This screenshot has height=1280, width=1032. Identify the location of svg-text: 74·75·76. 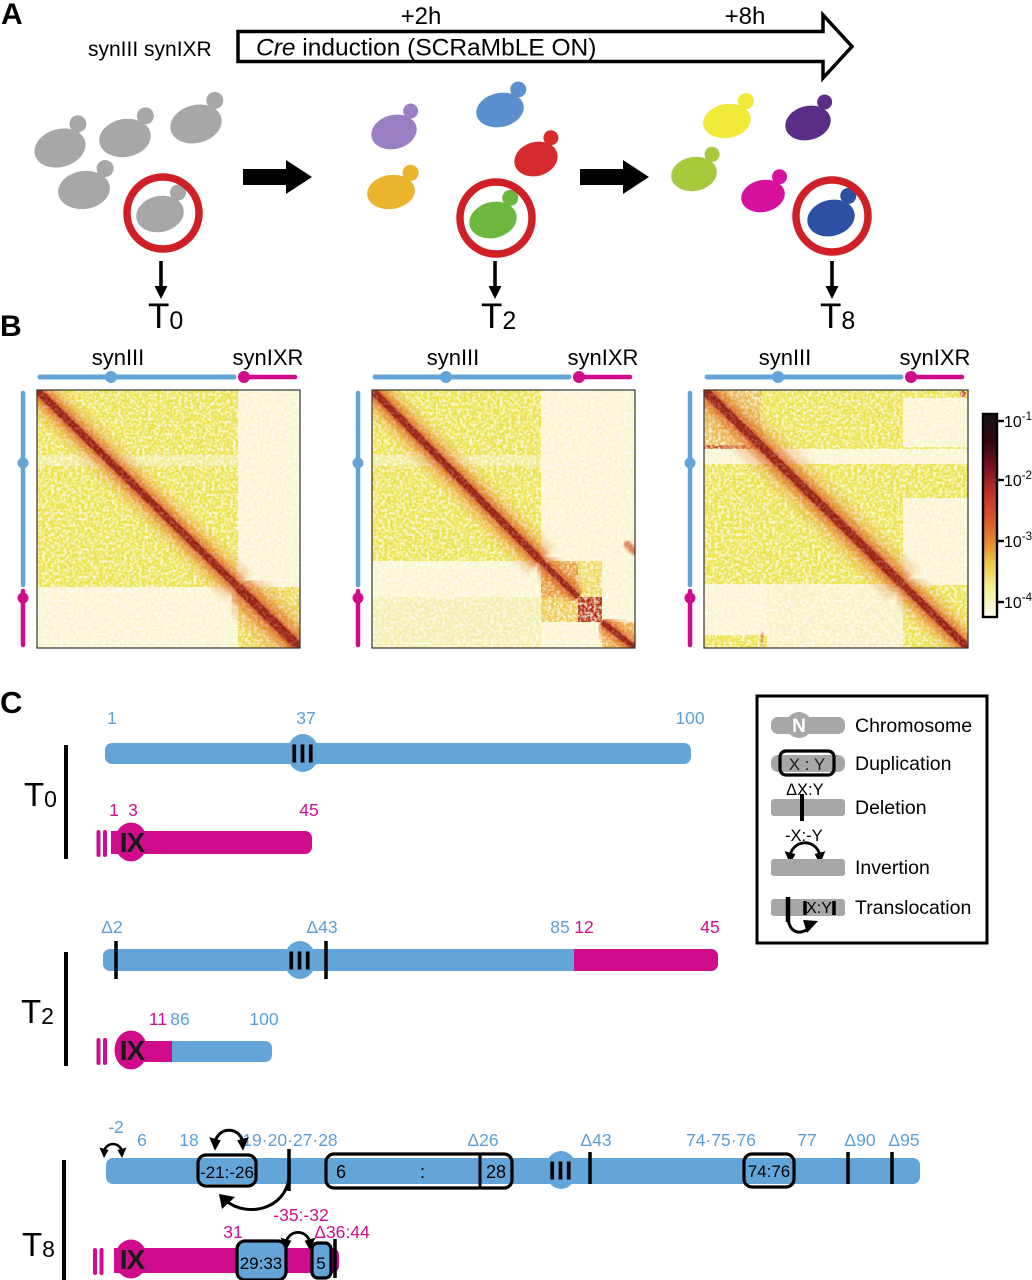
(721, 1140).